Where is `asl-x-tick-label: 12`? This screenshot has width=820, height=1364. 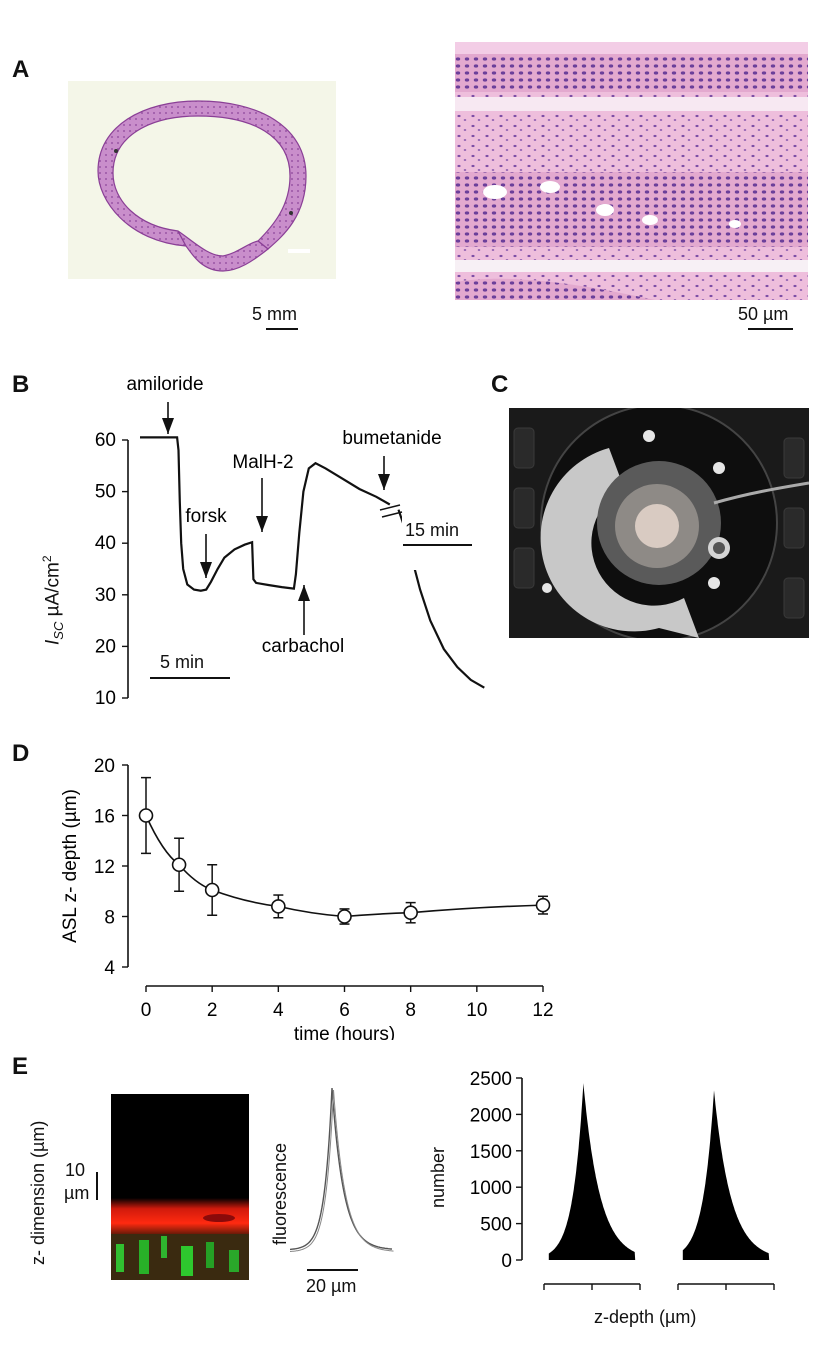 asl-x-tick-label: 12 is located at coordinates (542, 1010).